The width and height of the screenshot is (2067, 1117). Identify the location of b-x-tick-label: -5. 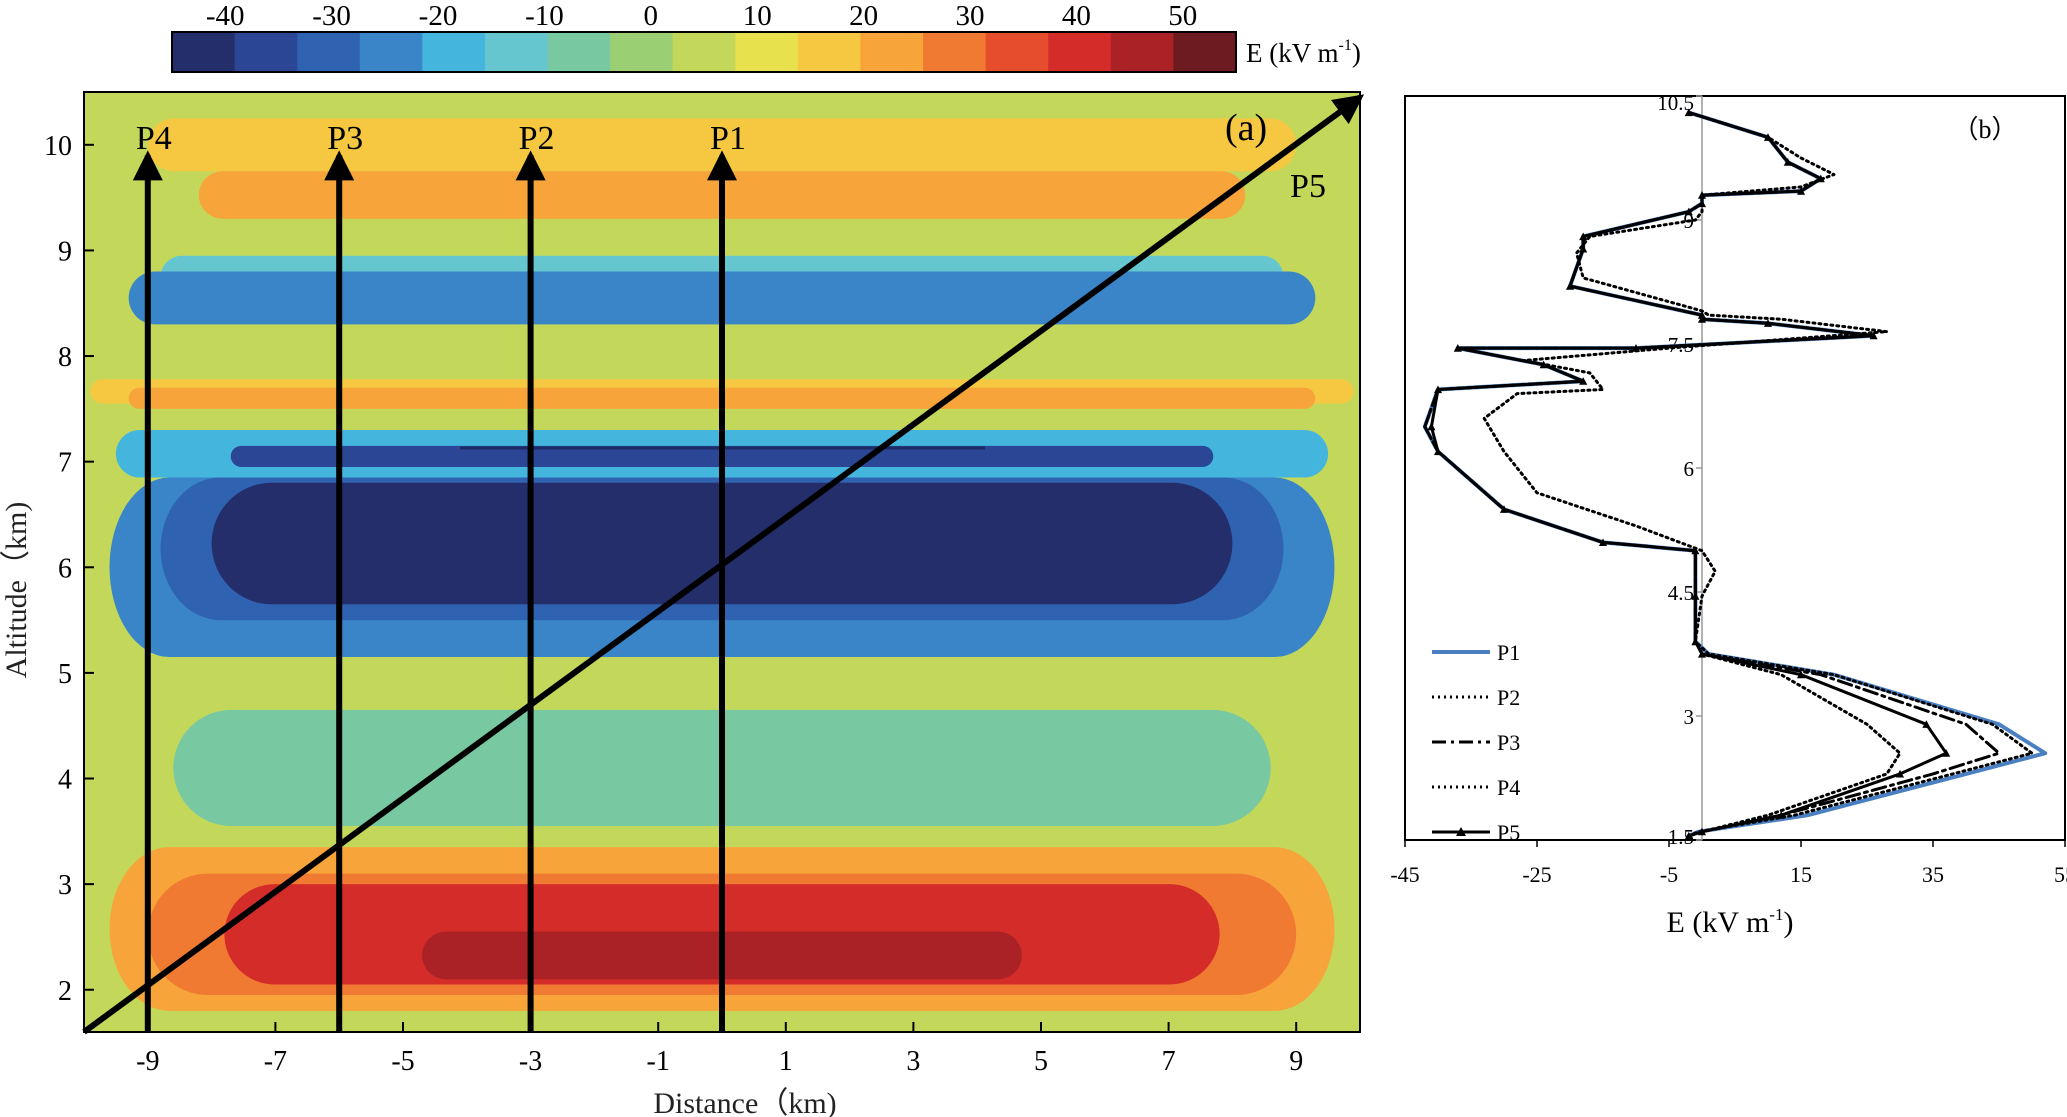
(1669, 874).